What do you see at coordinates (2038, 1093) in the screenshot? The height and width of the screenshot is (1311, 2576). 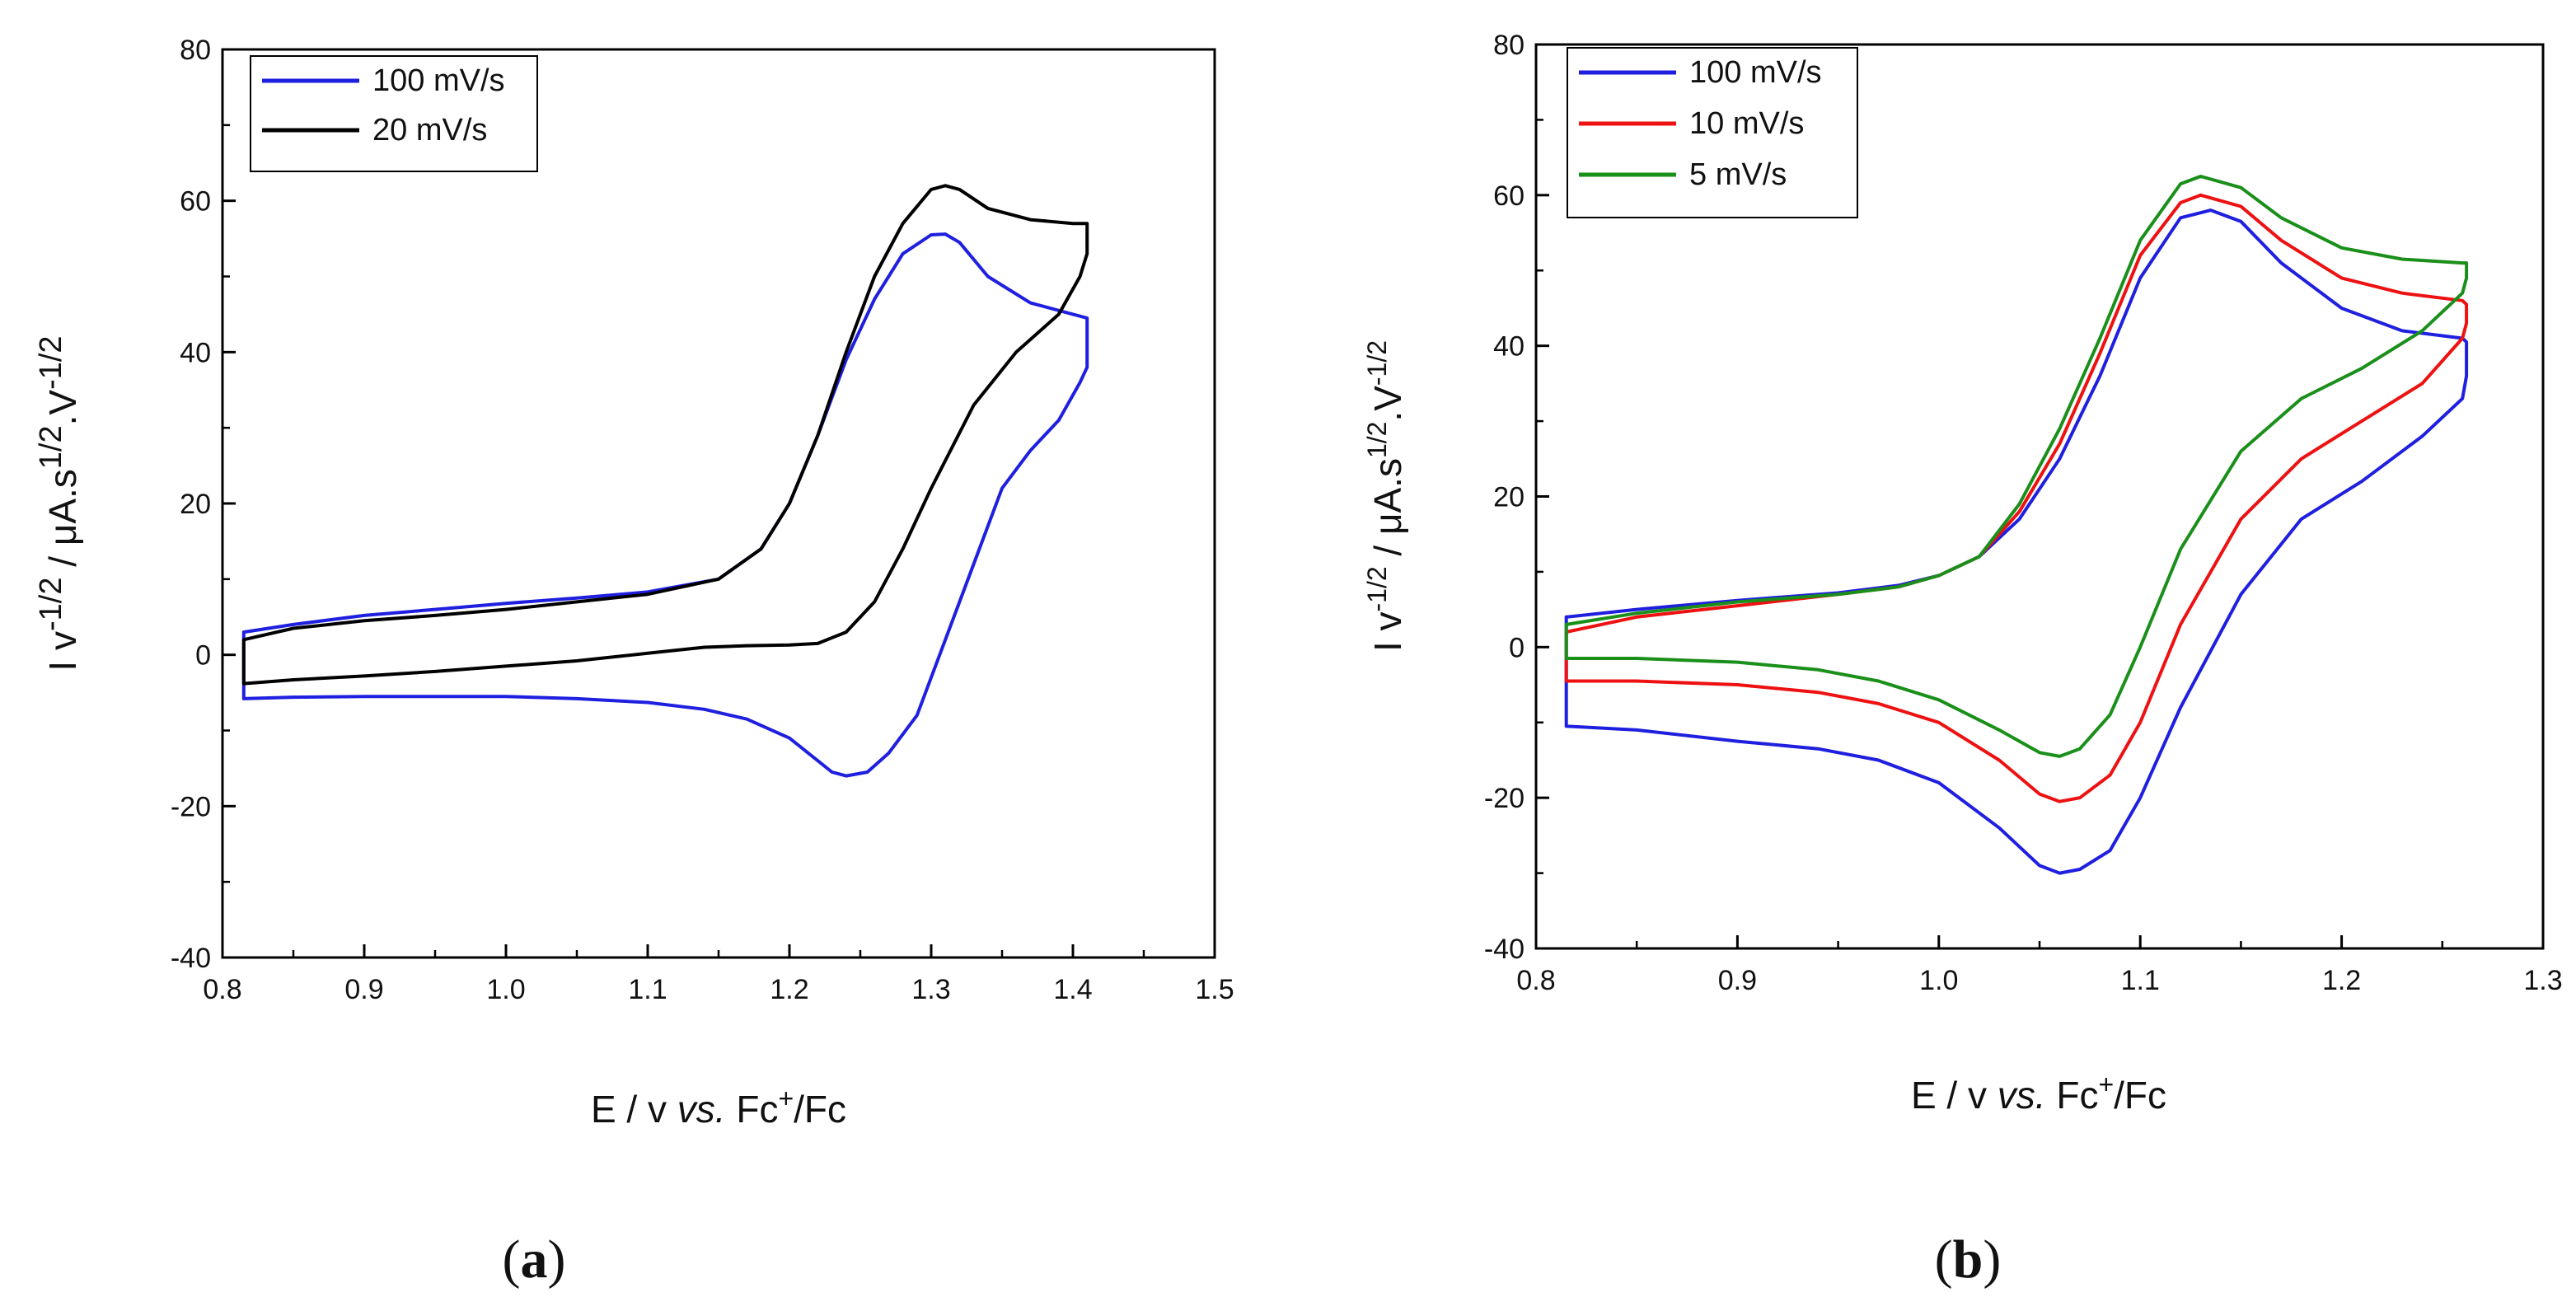 I see `x-axis-label-b: E / v vs. Fc+/Fc` at bounding box center [2038, 1093].